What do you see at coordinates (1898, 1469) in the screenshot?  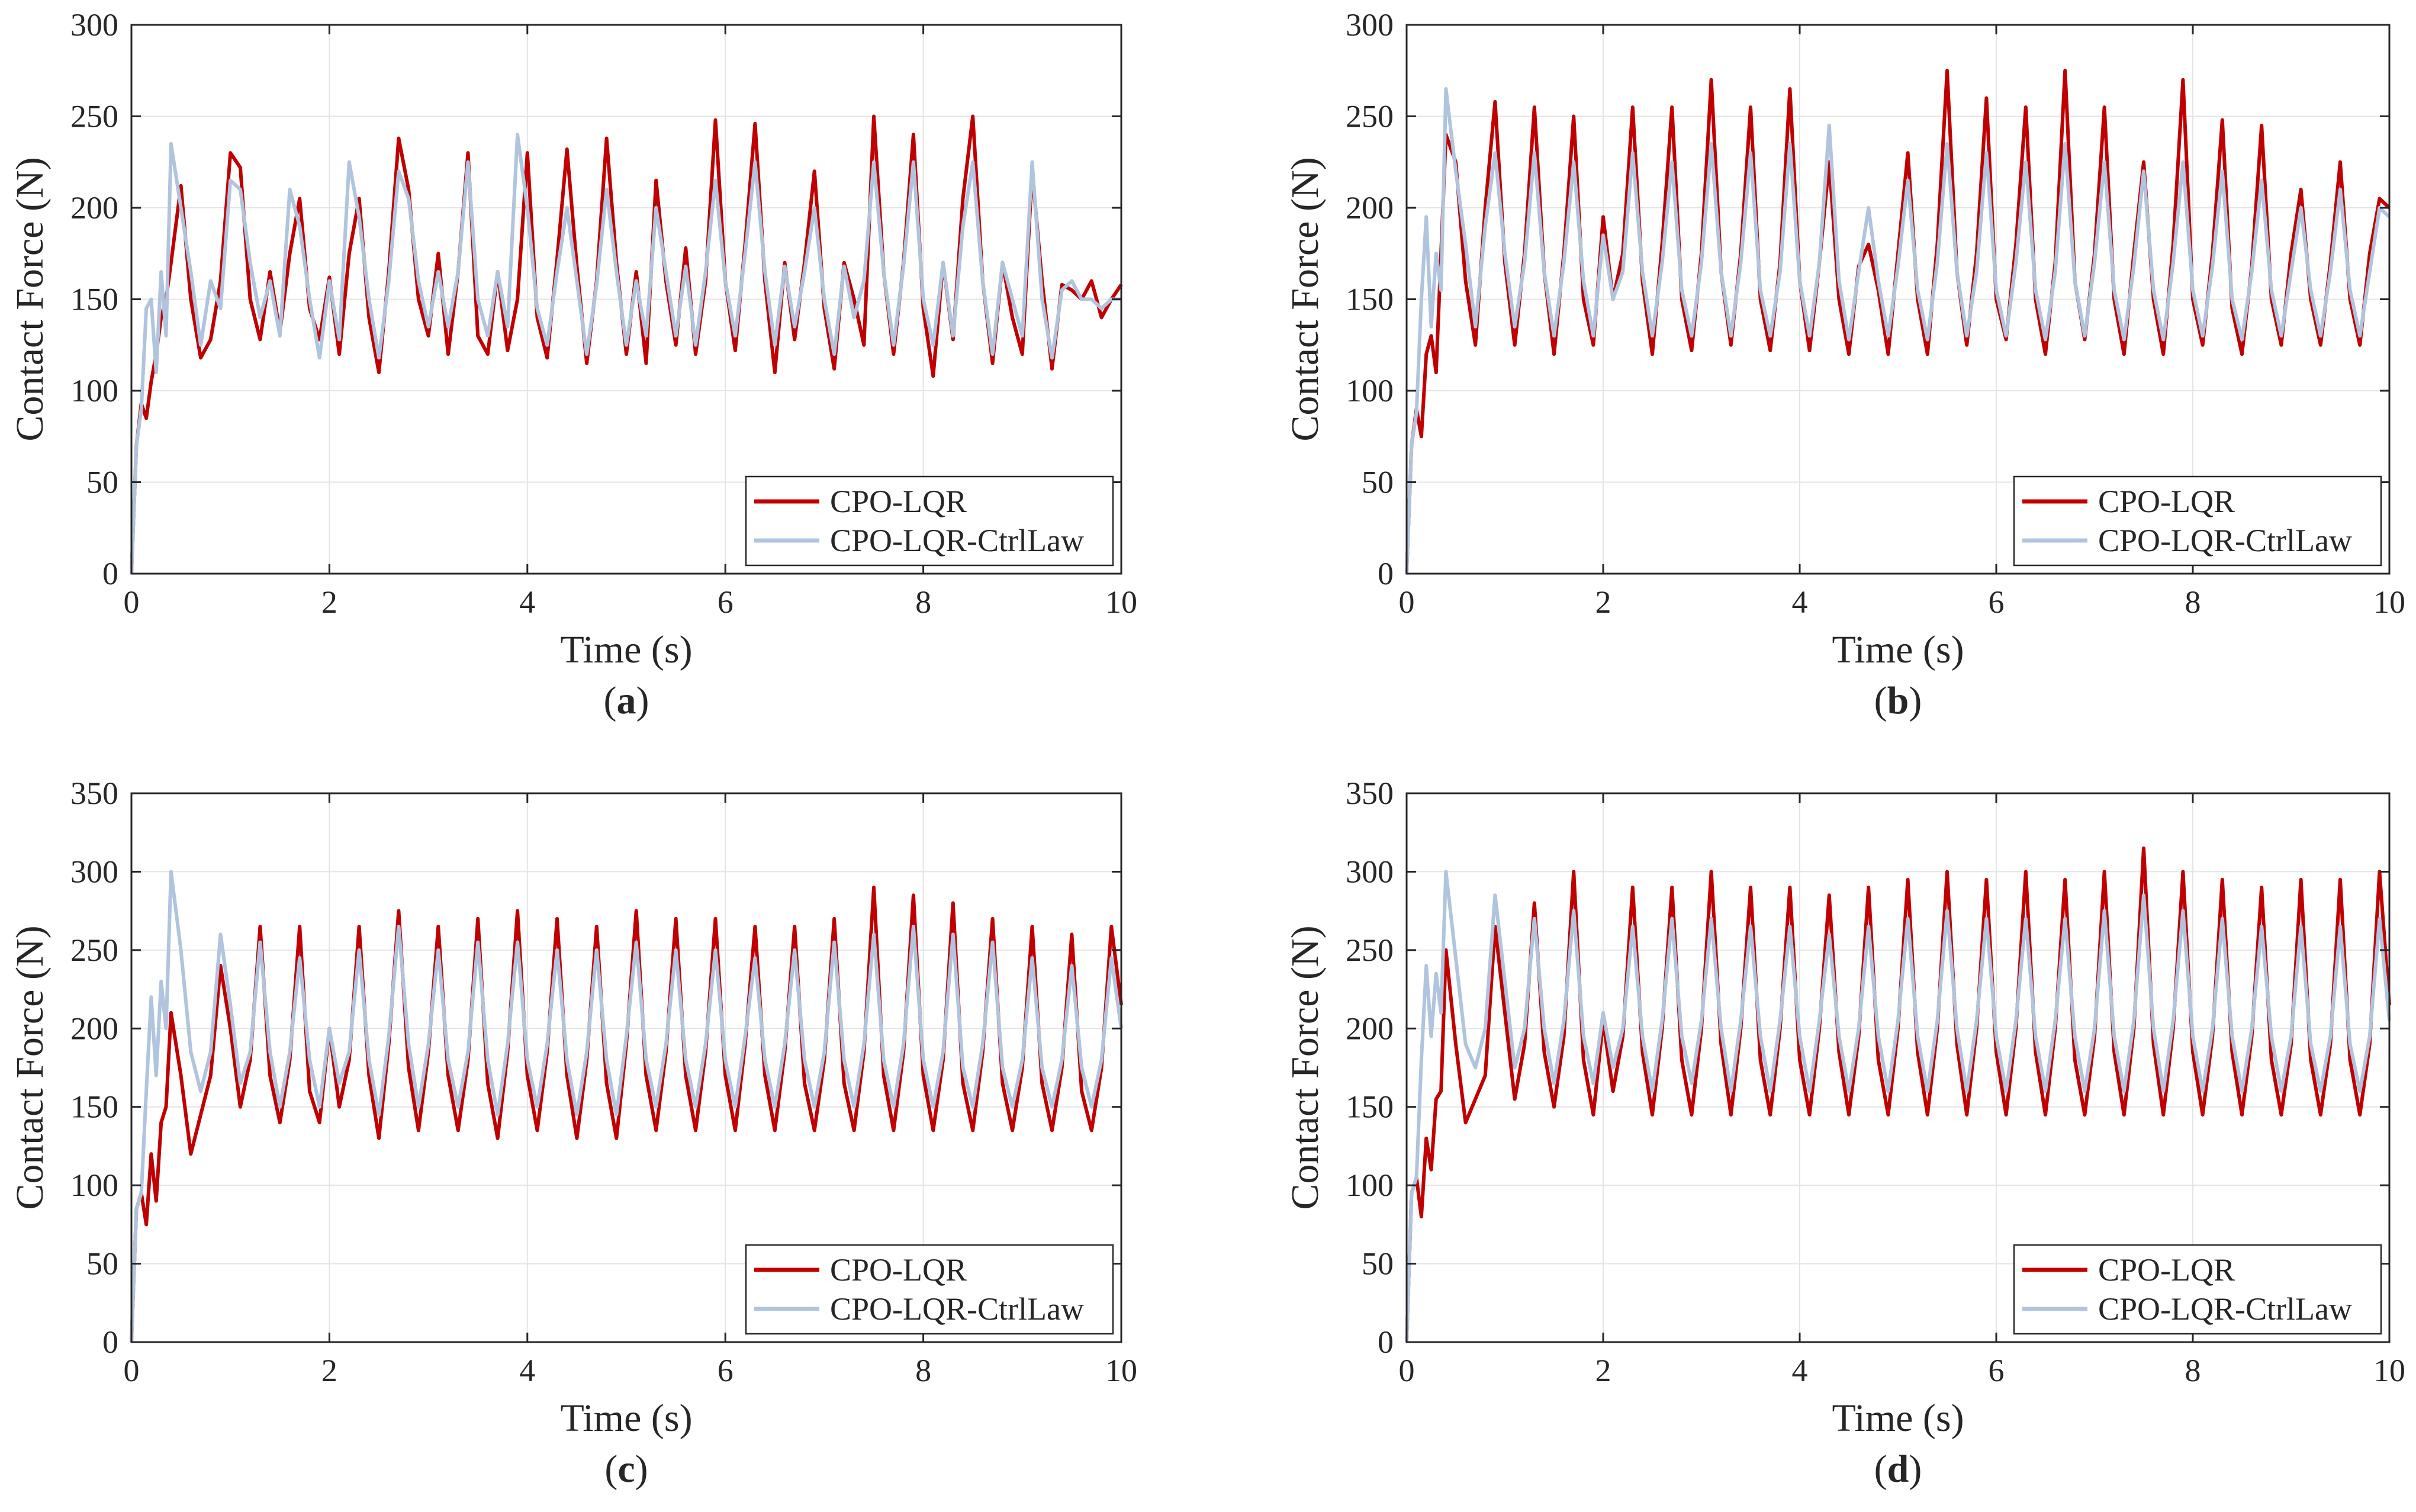 I see `panel-label: (d)` at bounding box center [1898, 1469].